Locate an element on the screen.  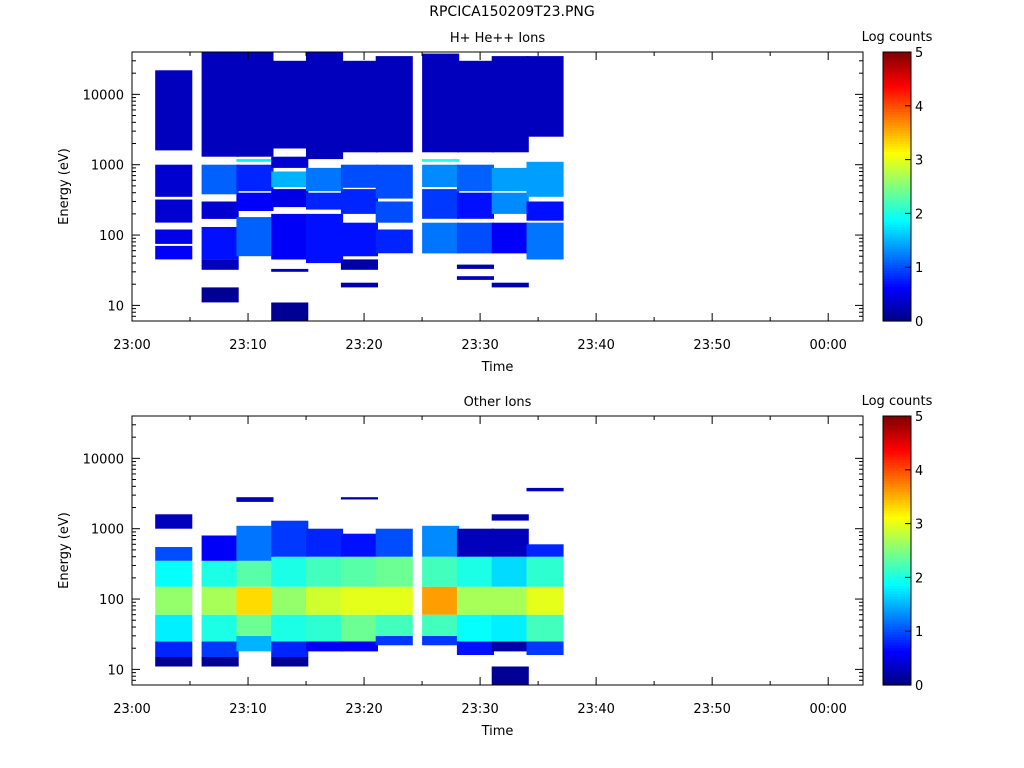
x-tick-label: 23:10 is located at coordinates (247, 709).